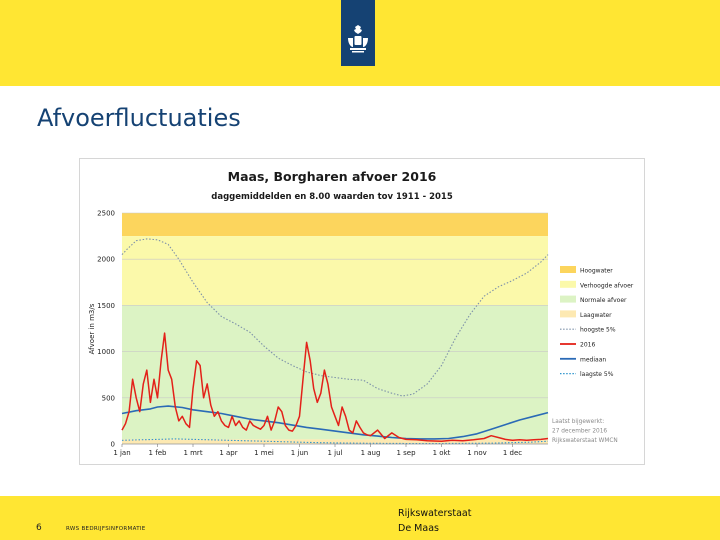 This screenshot has width=720, height=540. Describe the element at coordinates (585, 441) in the screenshot. I see `annotation-line: Rijkswaterstaat WMCN` at that location.